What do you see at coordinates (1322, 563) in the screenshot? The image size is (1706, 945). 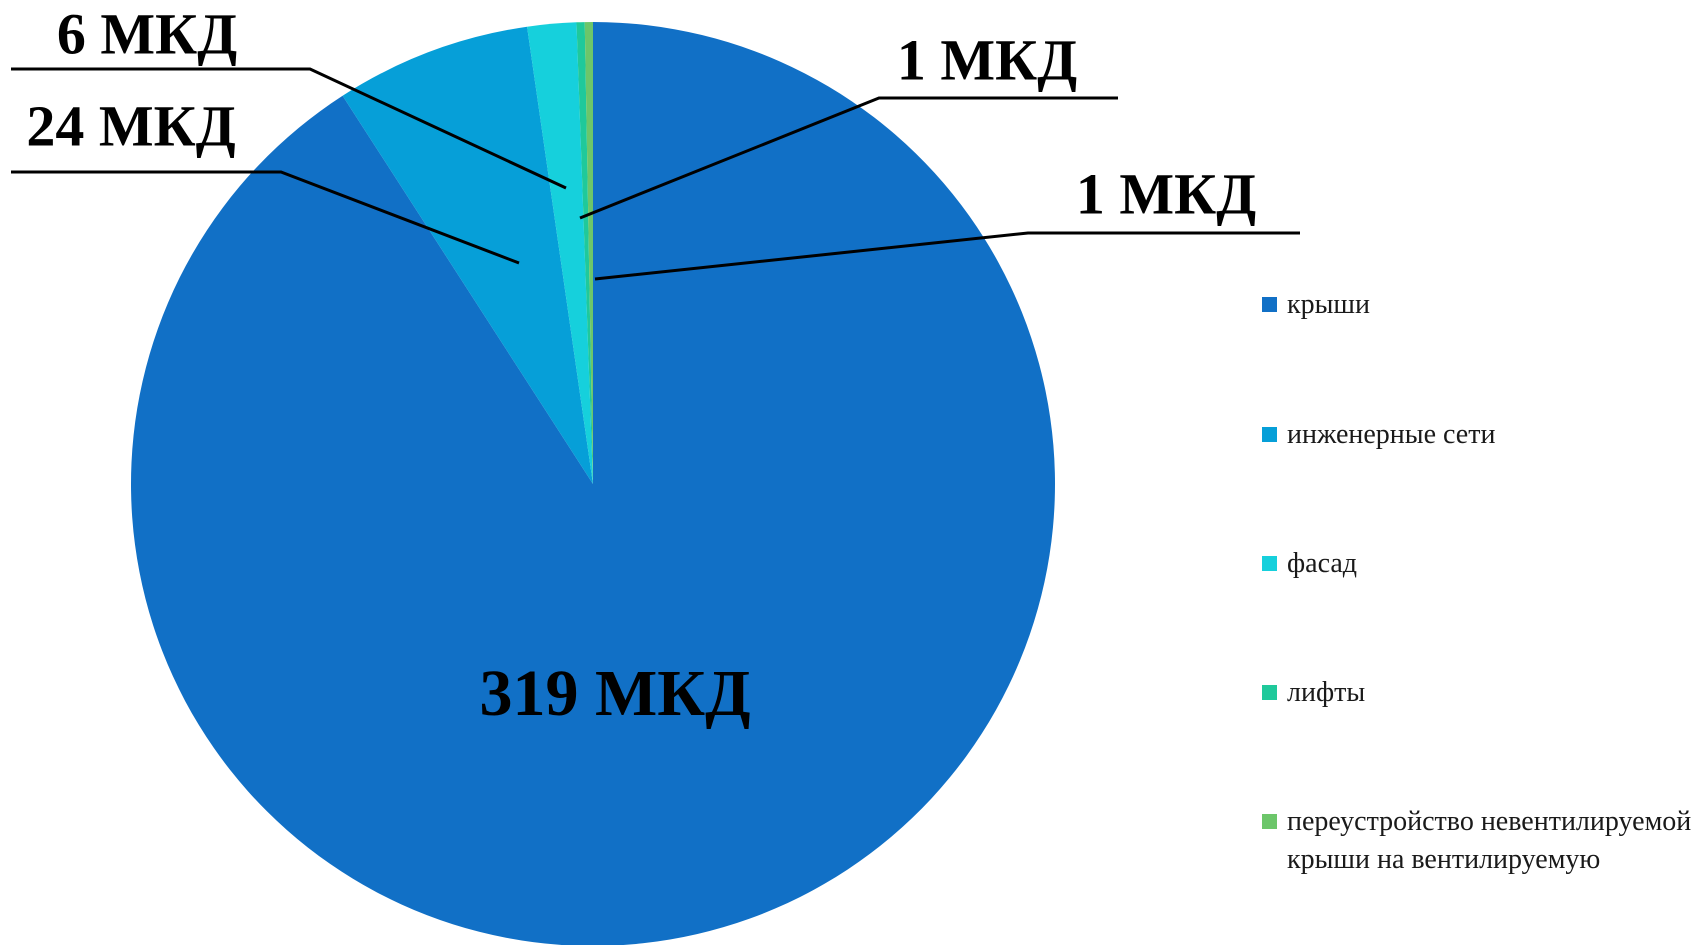 I see `legend-label: фасад` at bounding box center [1322, 563].